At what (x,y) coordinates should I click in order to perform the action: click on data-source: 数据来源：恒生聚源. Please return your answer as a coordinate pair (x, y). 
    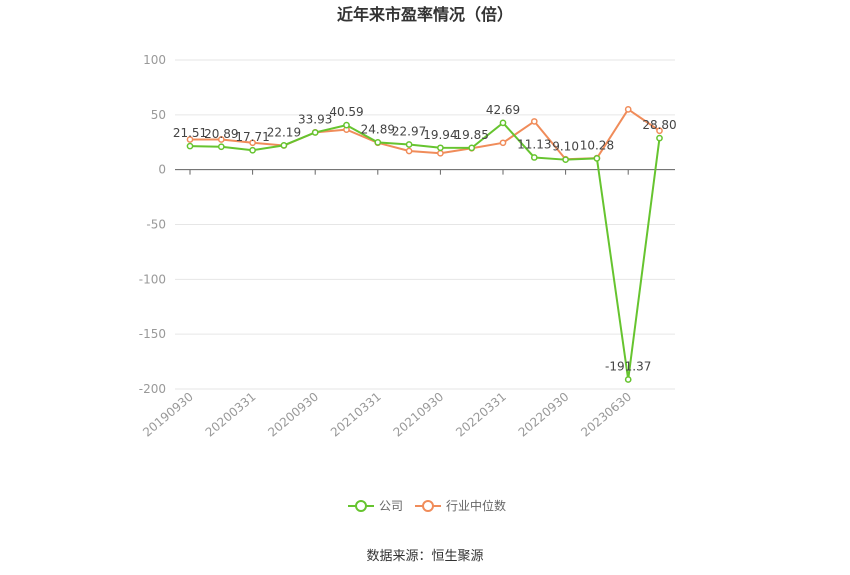
    Looking at the image, I should click on (424, 556).